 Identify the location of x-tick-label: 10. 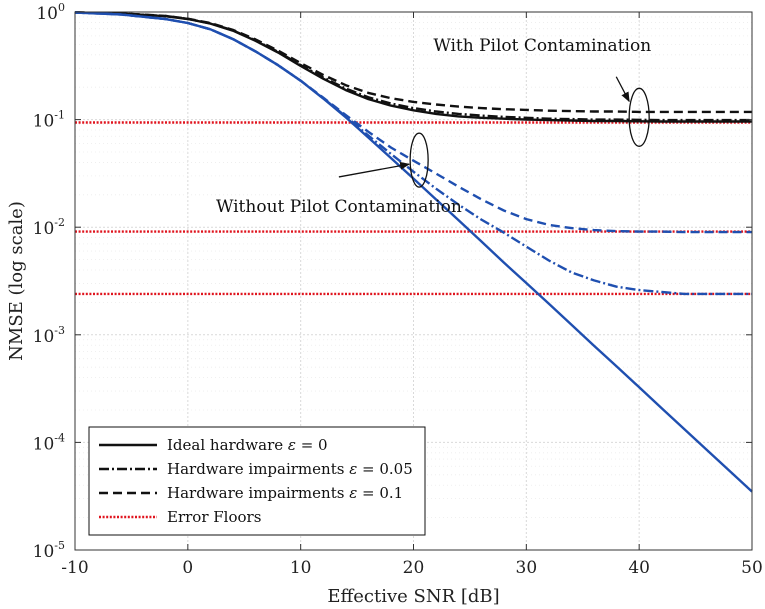
(301, 568).